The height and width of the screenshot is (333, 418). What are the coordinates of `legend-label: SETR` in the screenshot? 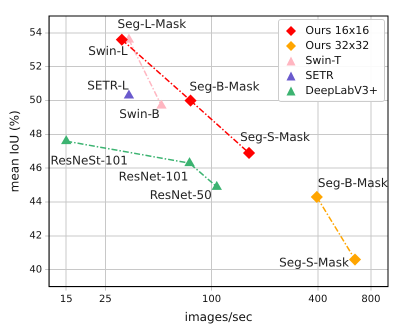 It's located at (319, 75).